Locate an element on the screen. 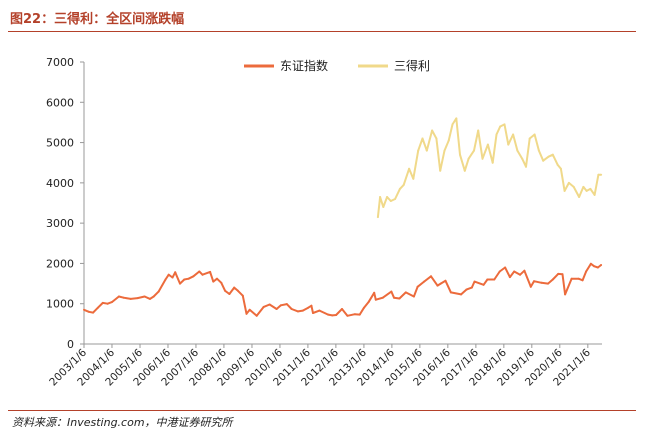 The width and height of the screenshot is (653, 433). y-tick-label: 5000 is located at coordinates (60, 143).